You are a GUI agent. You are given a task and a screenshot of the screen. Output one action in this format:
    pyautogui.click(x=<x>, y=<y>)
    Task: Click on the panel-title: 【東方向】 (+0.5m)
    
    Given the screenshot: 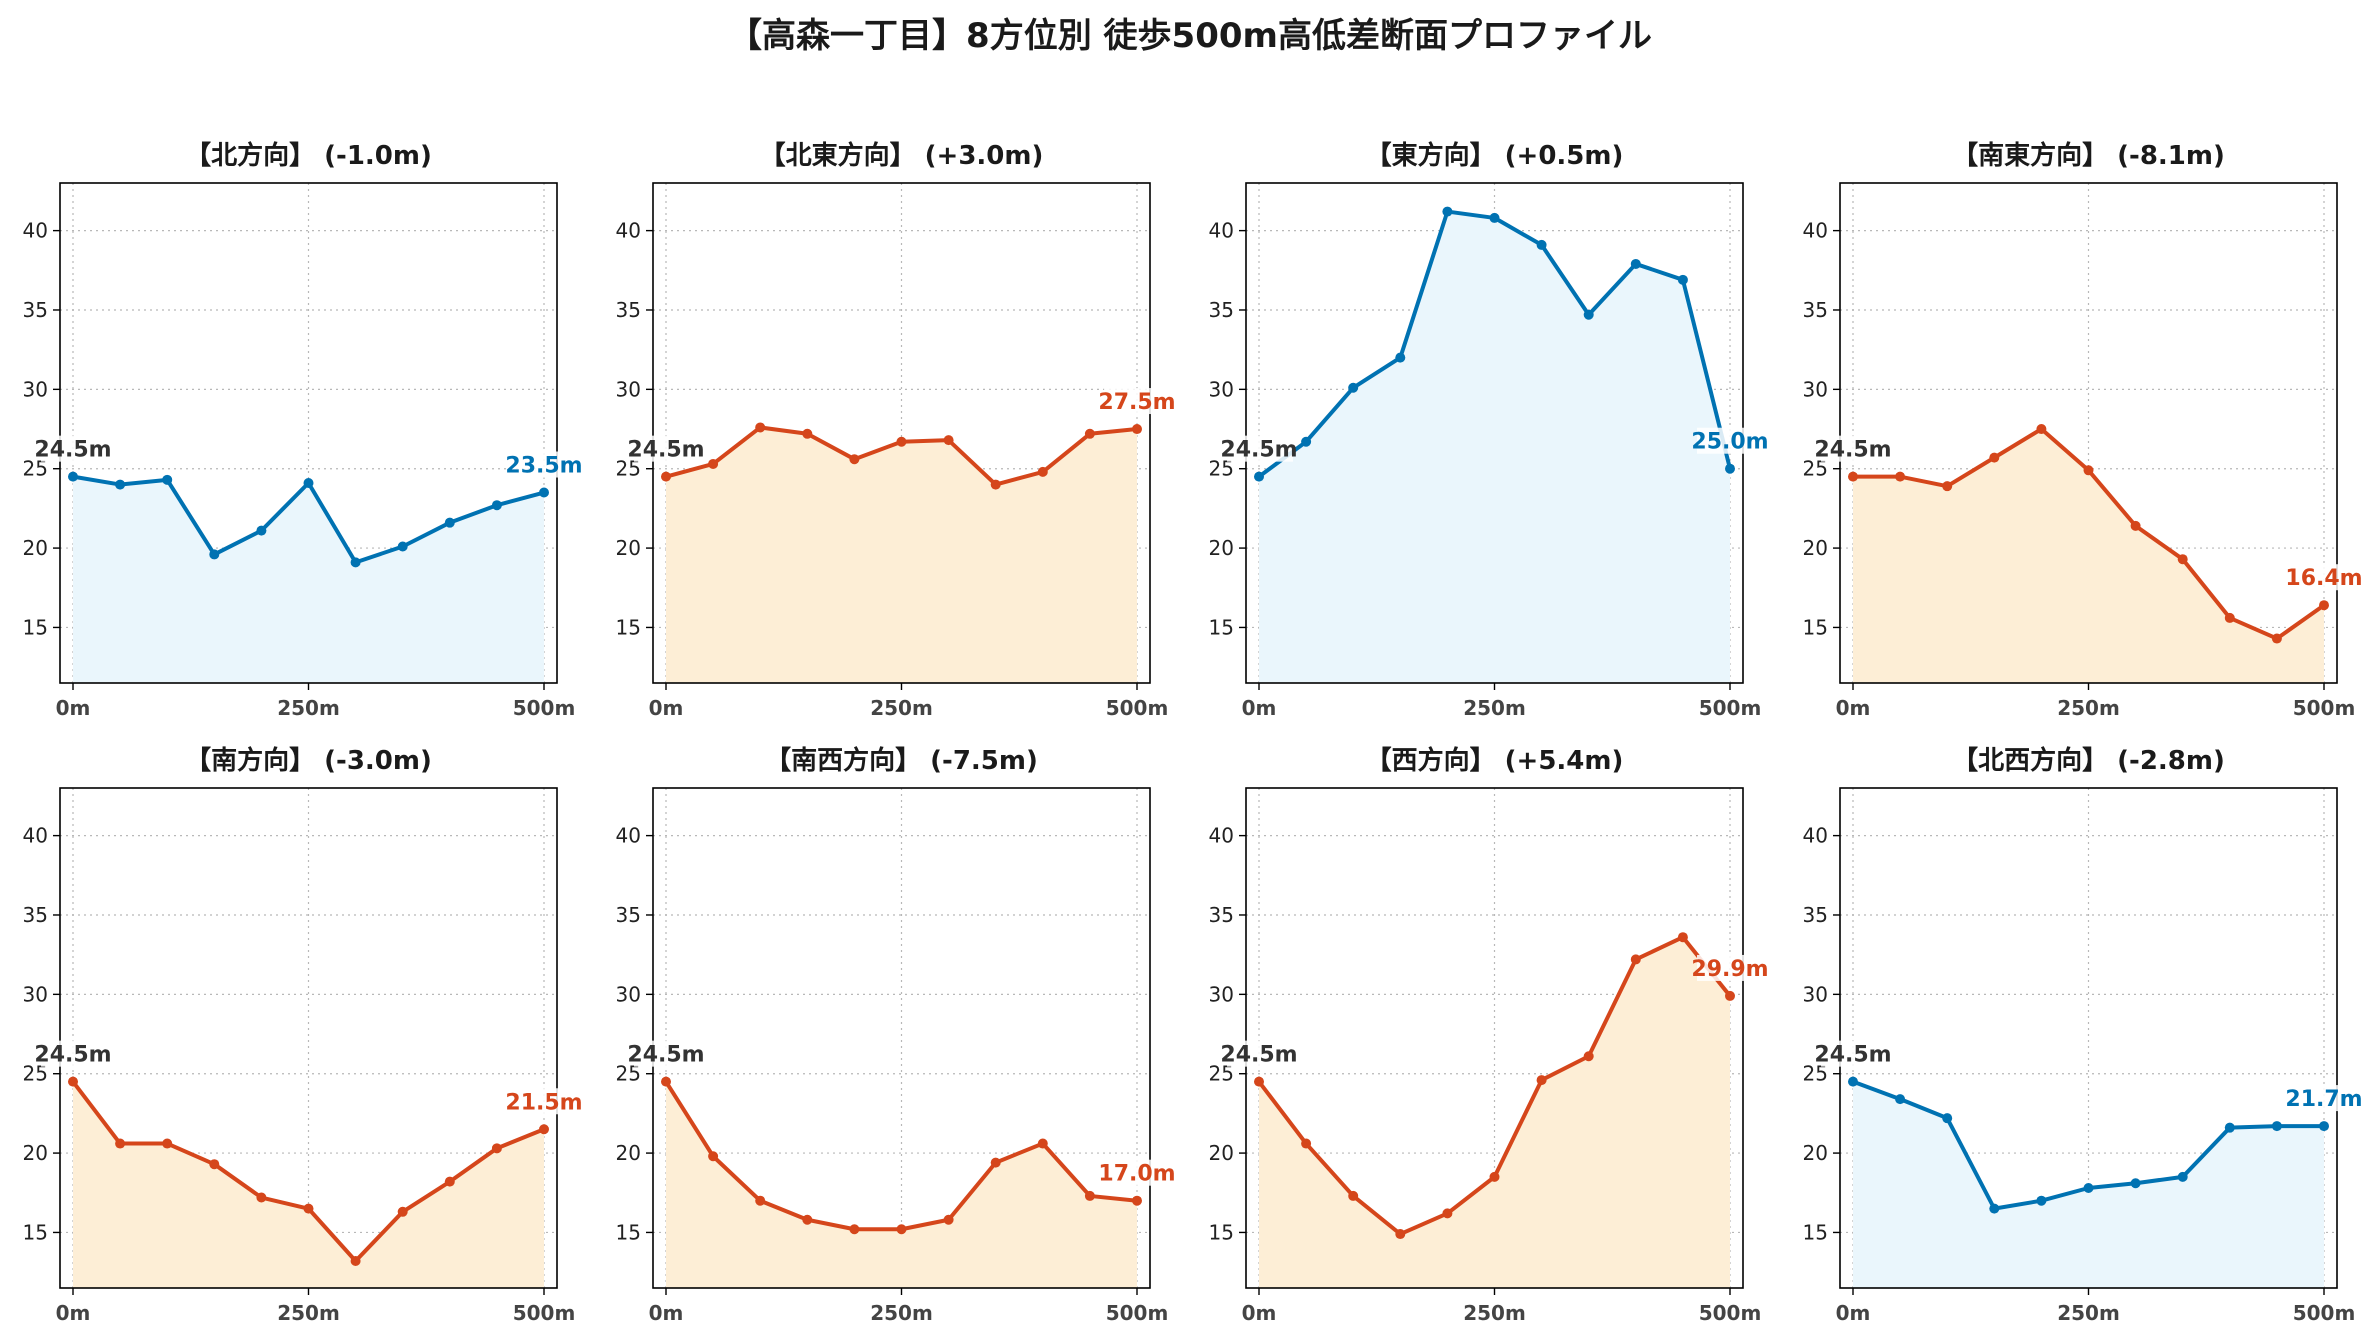 What is the action you would take?
    pyautogui.click(x=1495, y=155)
    